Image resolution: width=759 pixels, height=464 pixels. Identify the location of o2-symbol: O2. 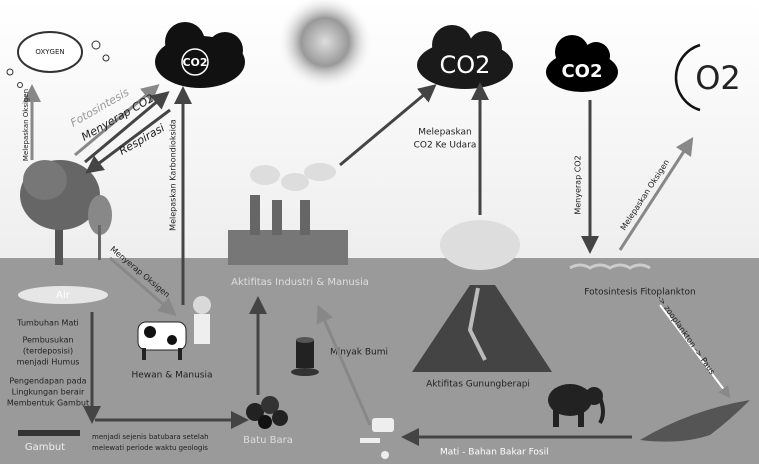
(707, 77).